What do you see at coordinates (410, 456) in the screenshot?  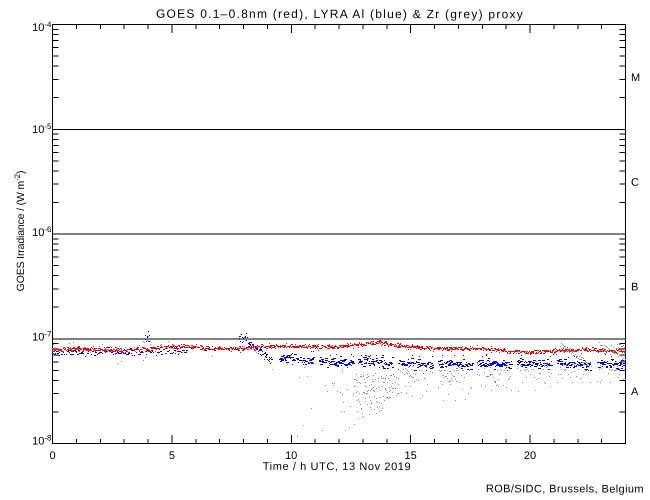 I see `svg-text: 15` at bounding box center [410, 456].